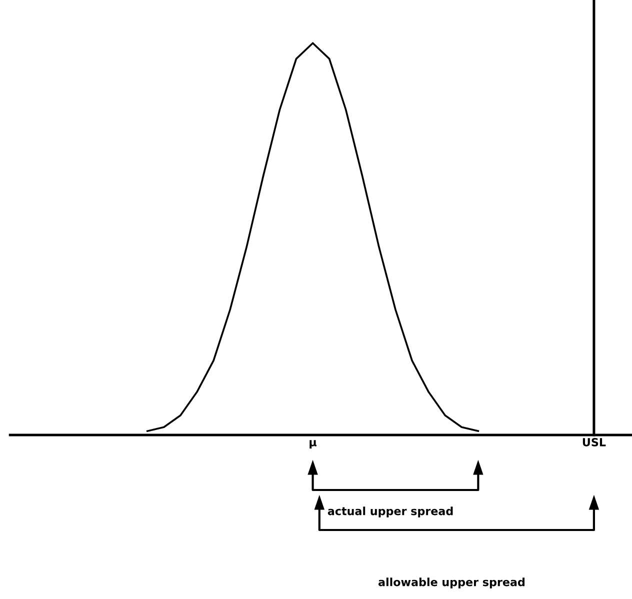 This screenshot has width=632, height=599. I want to click on text: actual upper spread, so click(390, 512).